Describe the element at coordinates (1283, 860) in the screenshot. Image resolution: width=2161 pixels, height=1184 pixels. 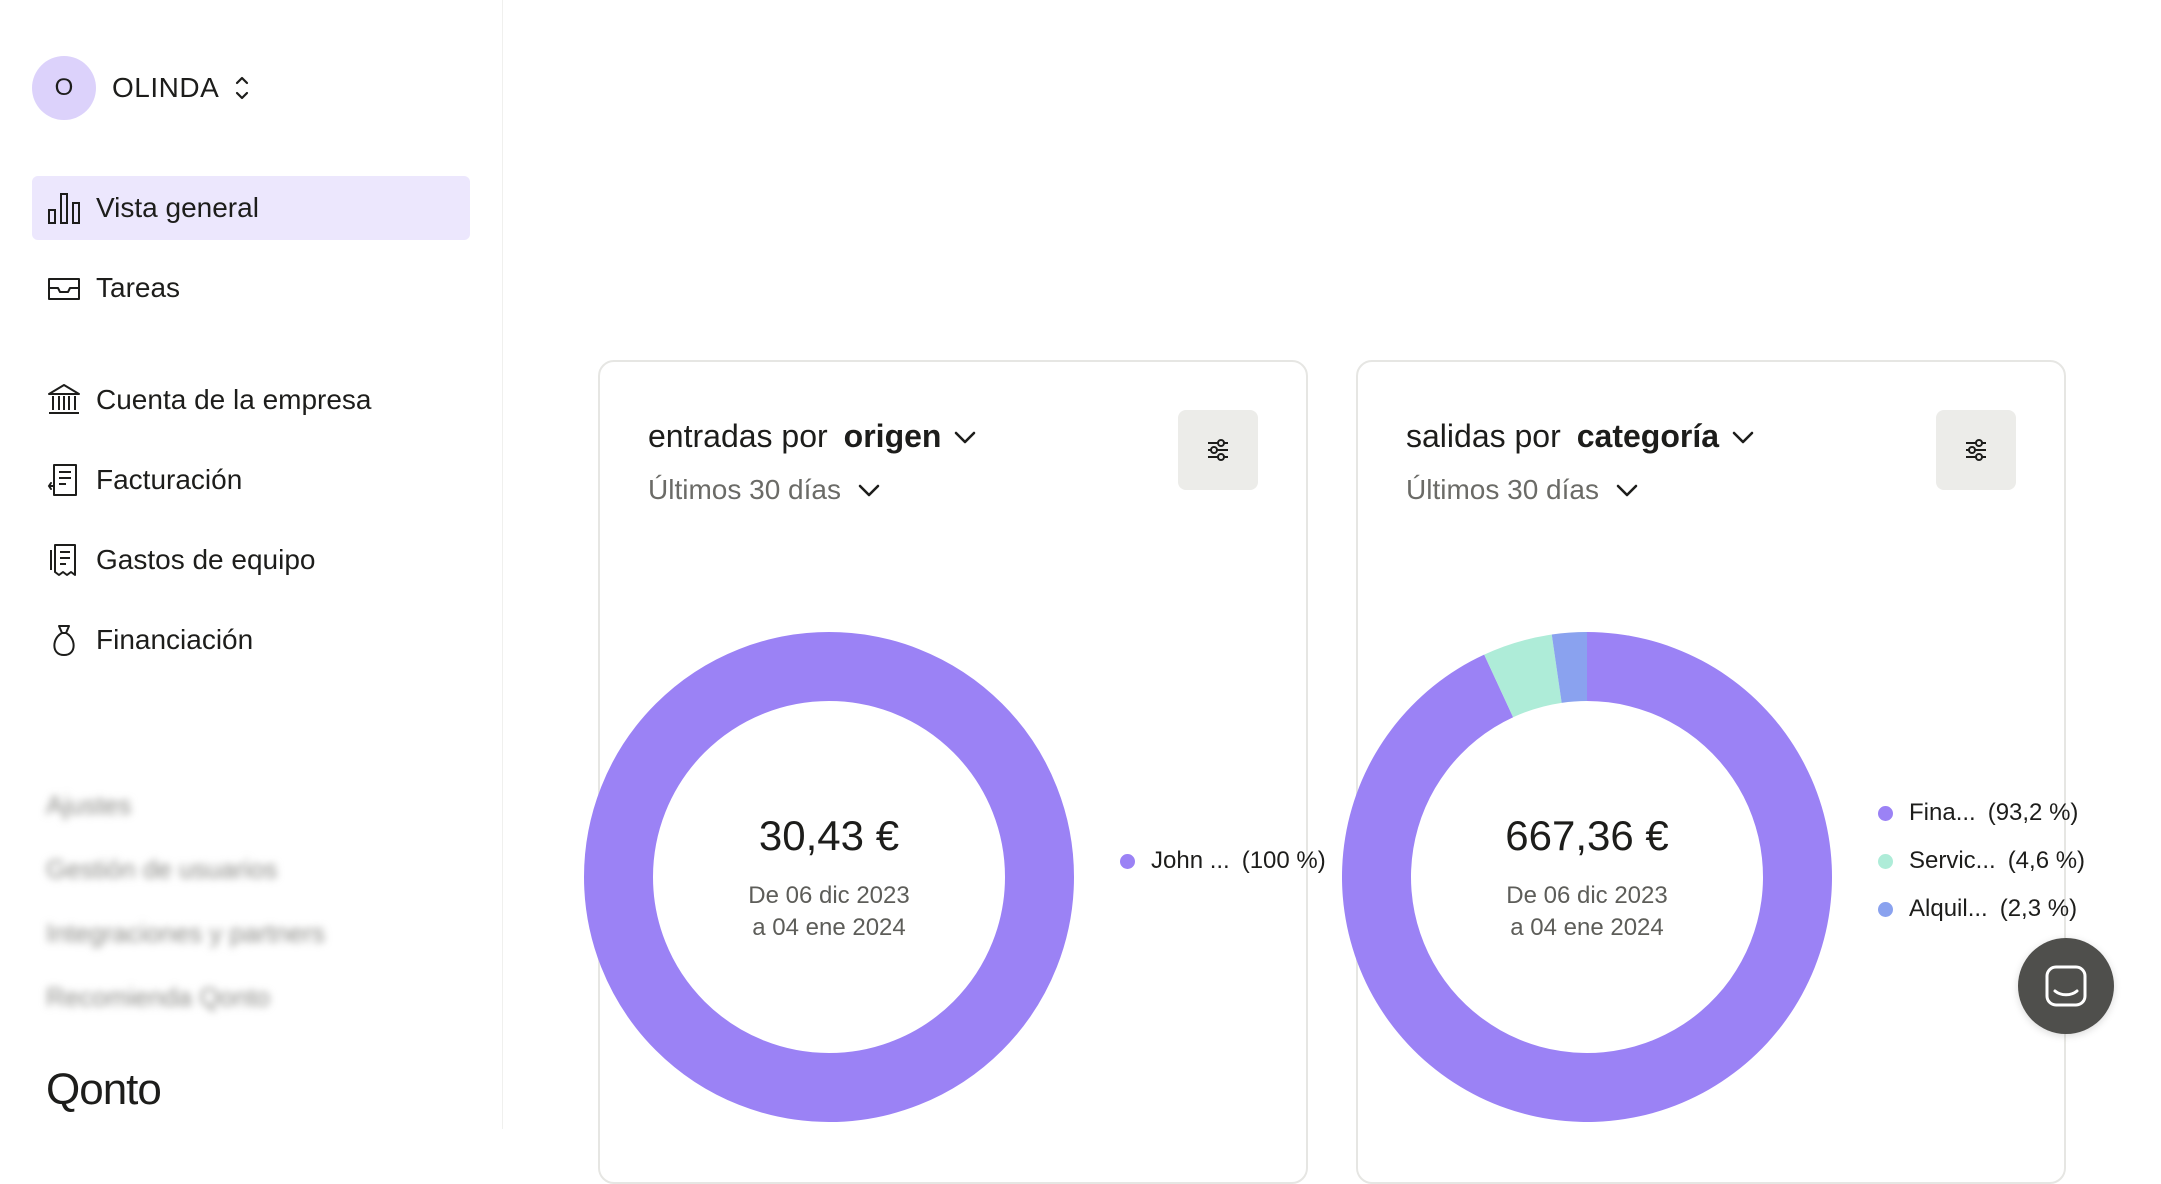
I see `legend-pct: (100 %)` at that location.